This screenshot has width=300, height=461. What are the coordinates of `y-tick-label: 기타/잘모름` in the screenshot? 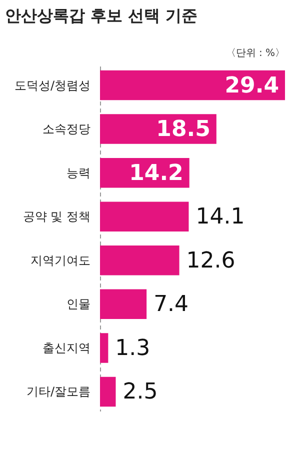 It's located at (58, 391).